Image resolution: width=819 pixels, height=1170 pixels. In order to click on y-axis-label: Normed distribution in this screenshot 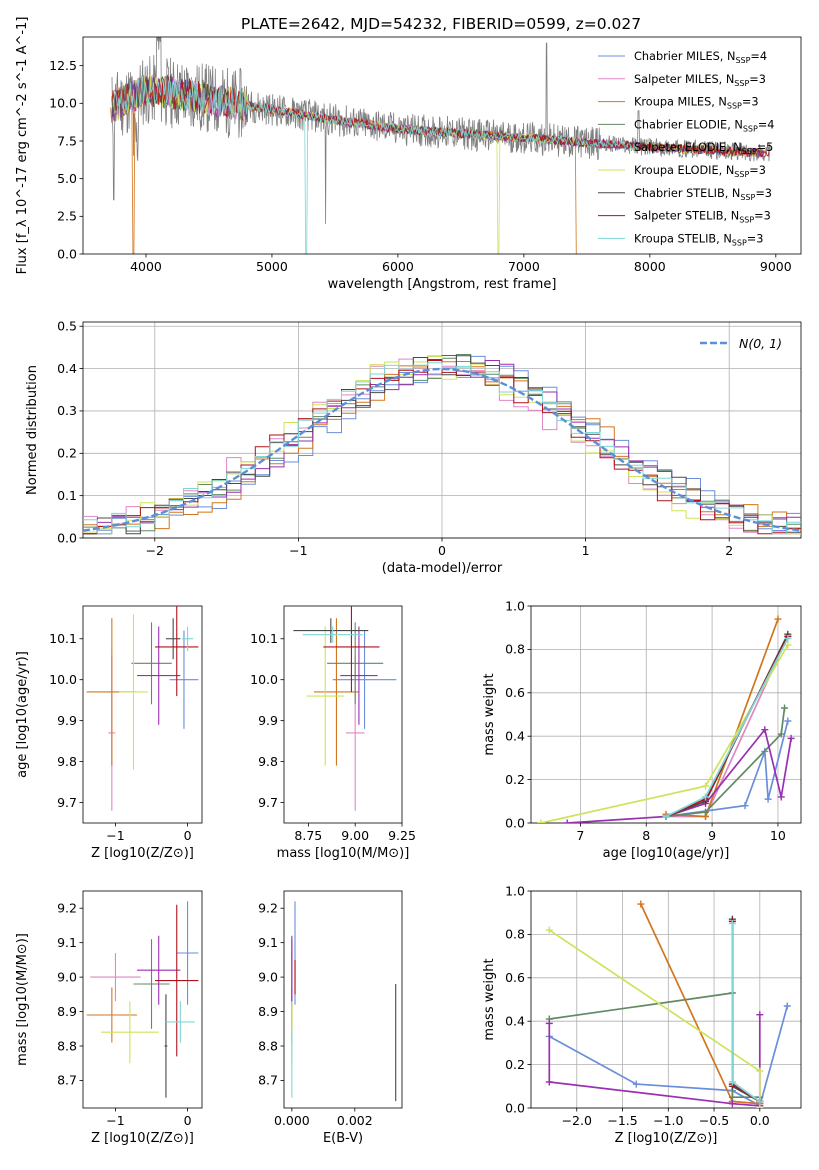, I will do `click(32, 430)`.